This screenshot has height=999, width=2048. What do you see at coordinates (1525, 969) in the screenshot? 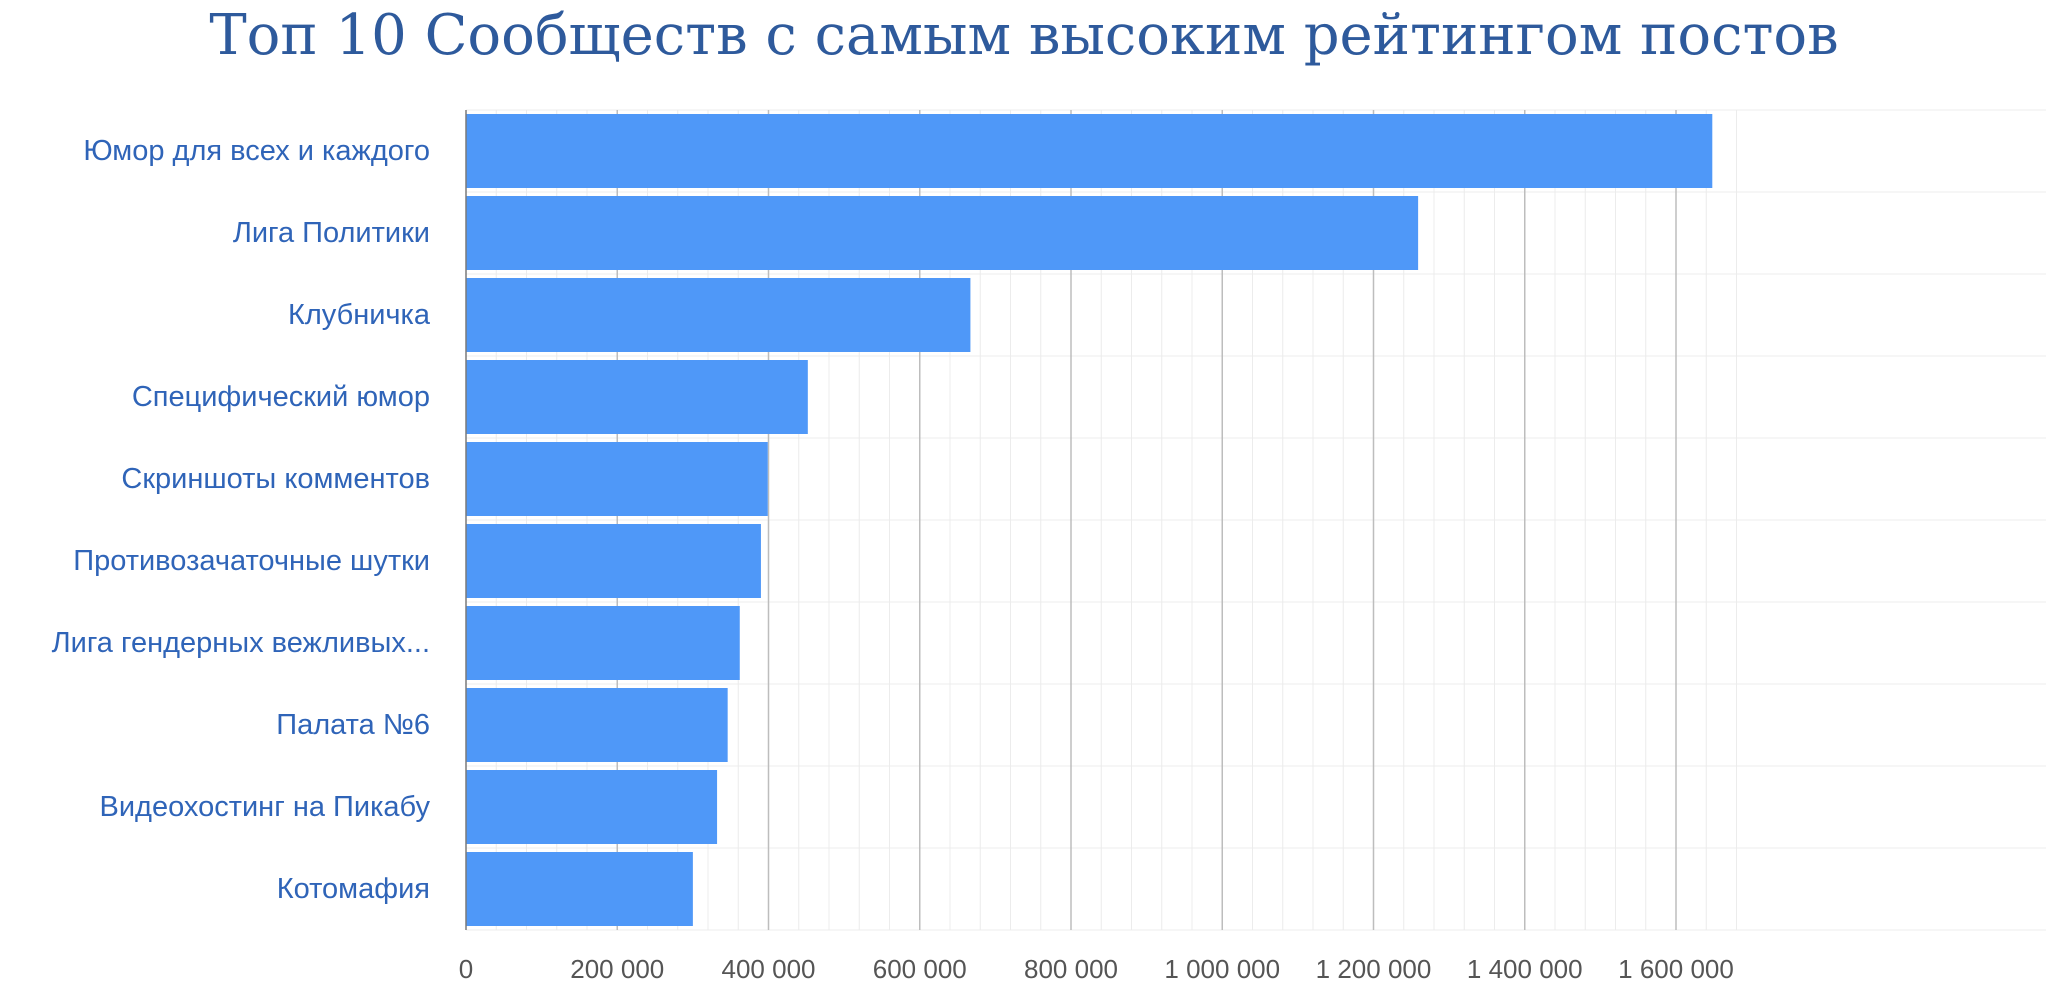
I see `x-tick-label: 1 400 000` at bounding box center [1525, 969].